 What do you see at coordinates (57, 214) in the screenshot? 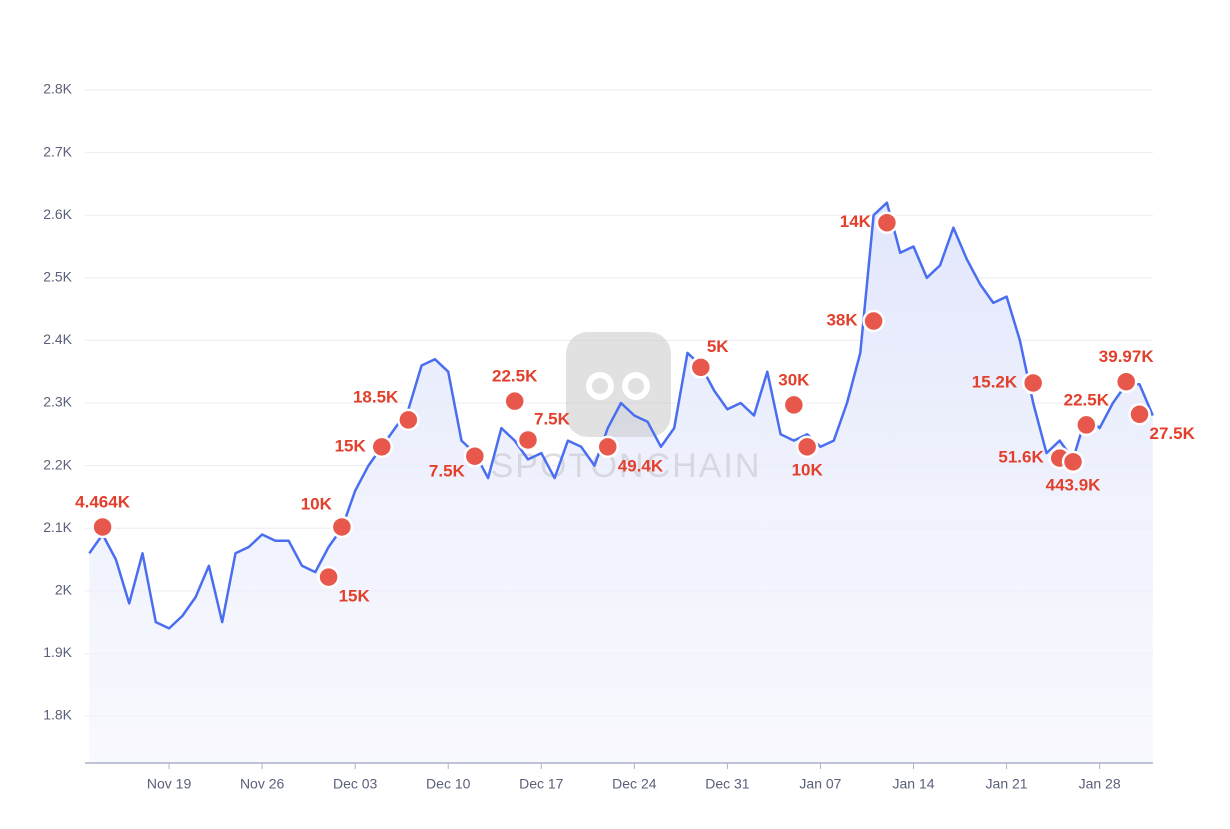
I see `y-tick-label: 2.6K` at bounding box center [57, 214].